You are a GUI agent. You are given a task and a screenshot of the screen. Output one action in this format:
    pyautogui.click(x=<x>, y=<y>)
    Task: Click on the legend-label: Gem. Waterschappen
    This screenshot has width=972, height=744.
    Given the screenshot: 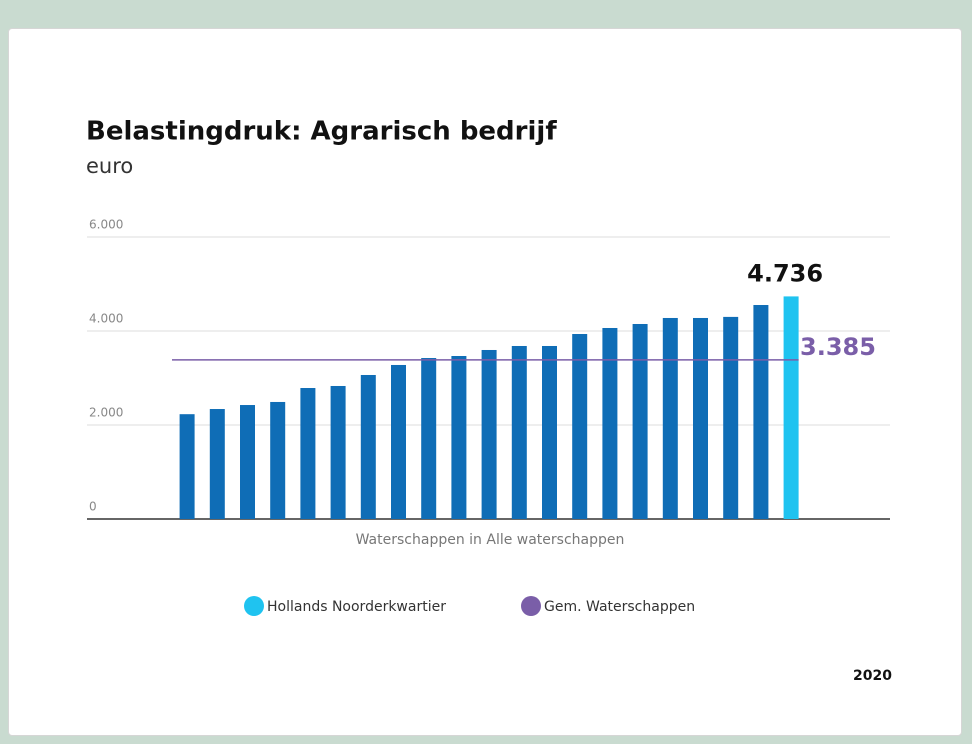 What is the action you would take?
    pyautogui.click(x=619, y=607)
    